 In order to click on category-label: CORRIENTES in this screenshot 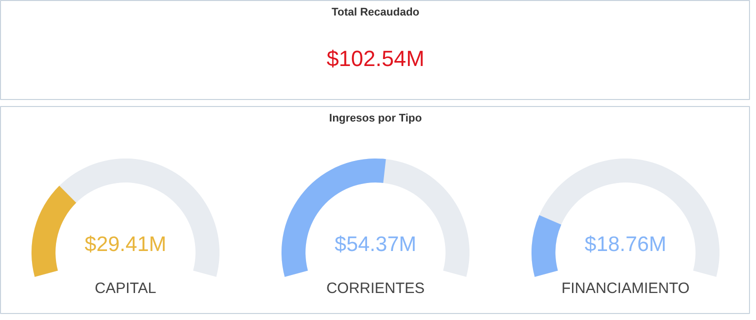, I will do `click(375, 288)`.